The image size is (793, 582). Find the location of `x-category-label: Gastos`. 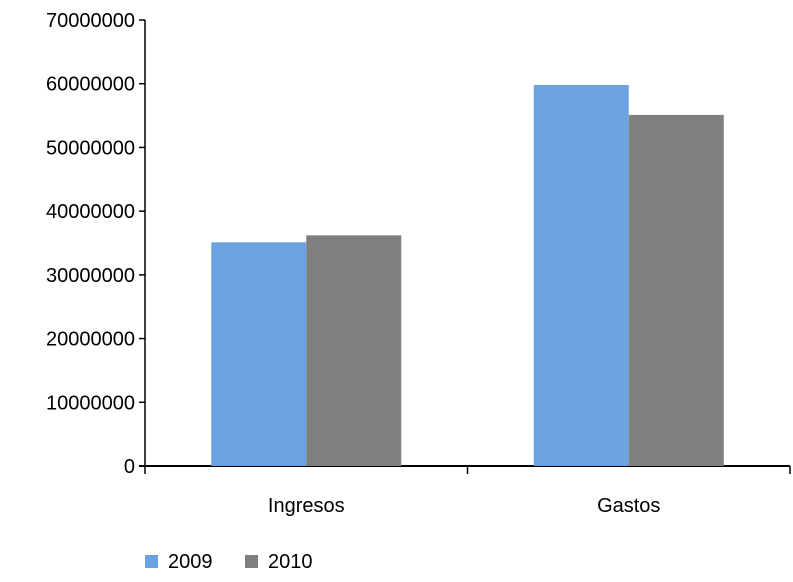

x-category-label: Gastos is located at coordinates (628, 506).